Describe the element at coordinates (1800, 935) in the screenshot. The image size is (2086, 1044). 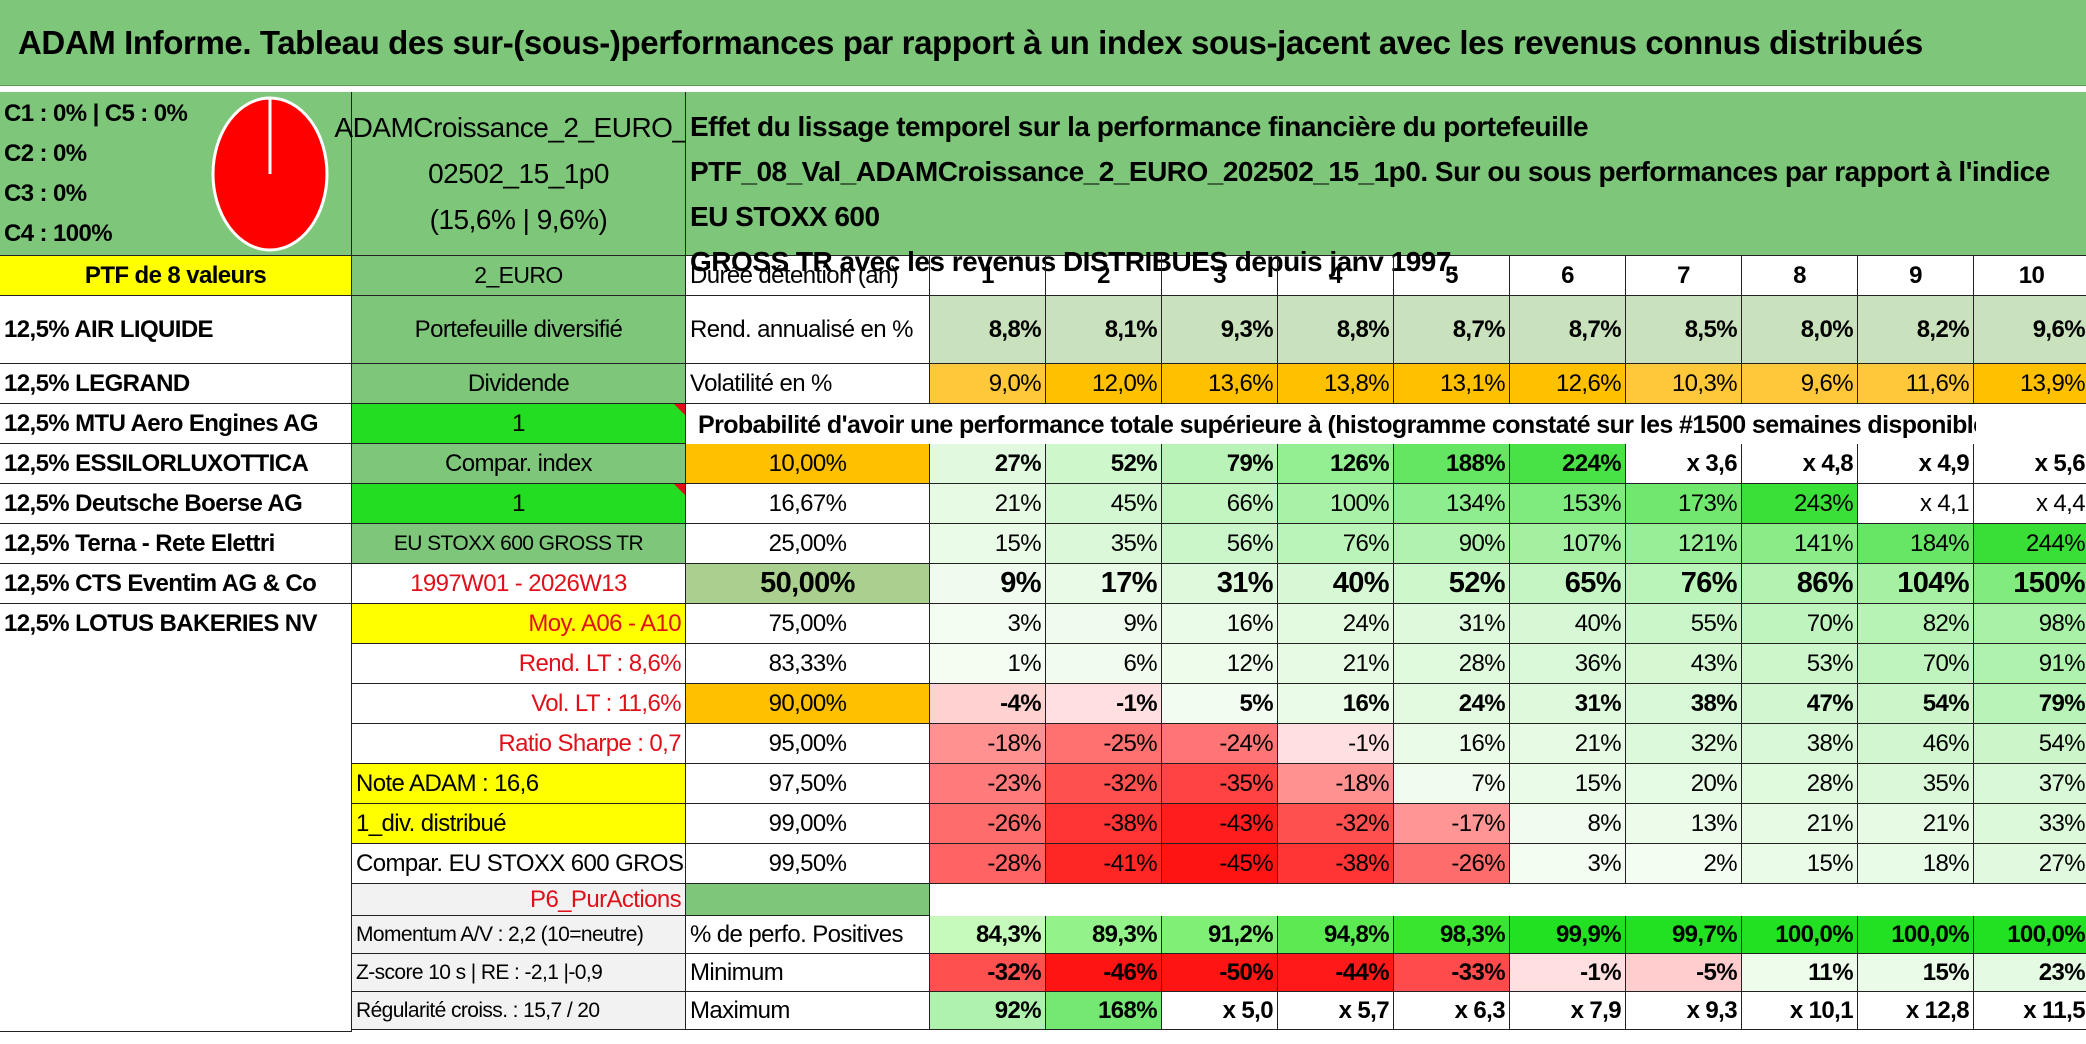
I see `pos-cell: 100,0%` at that location.